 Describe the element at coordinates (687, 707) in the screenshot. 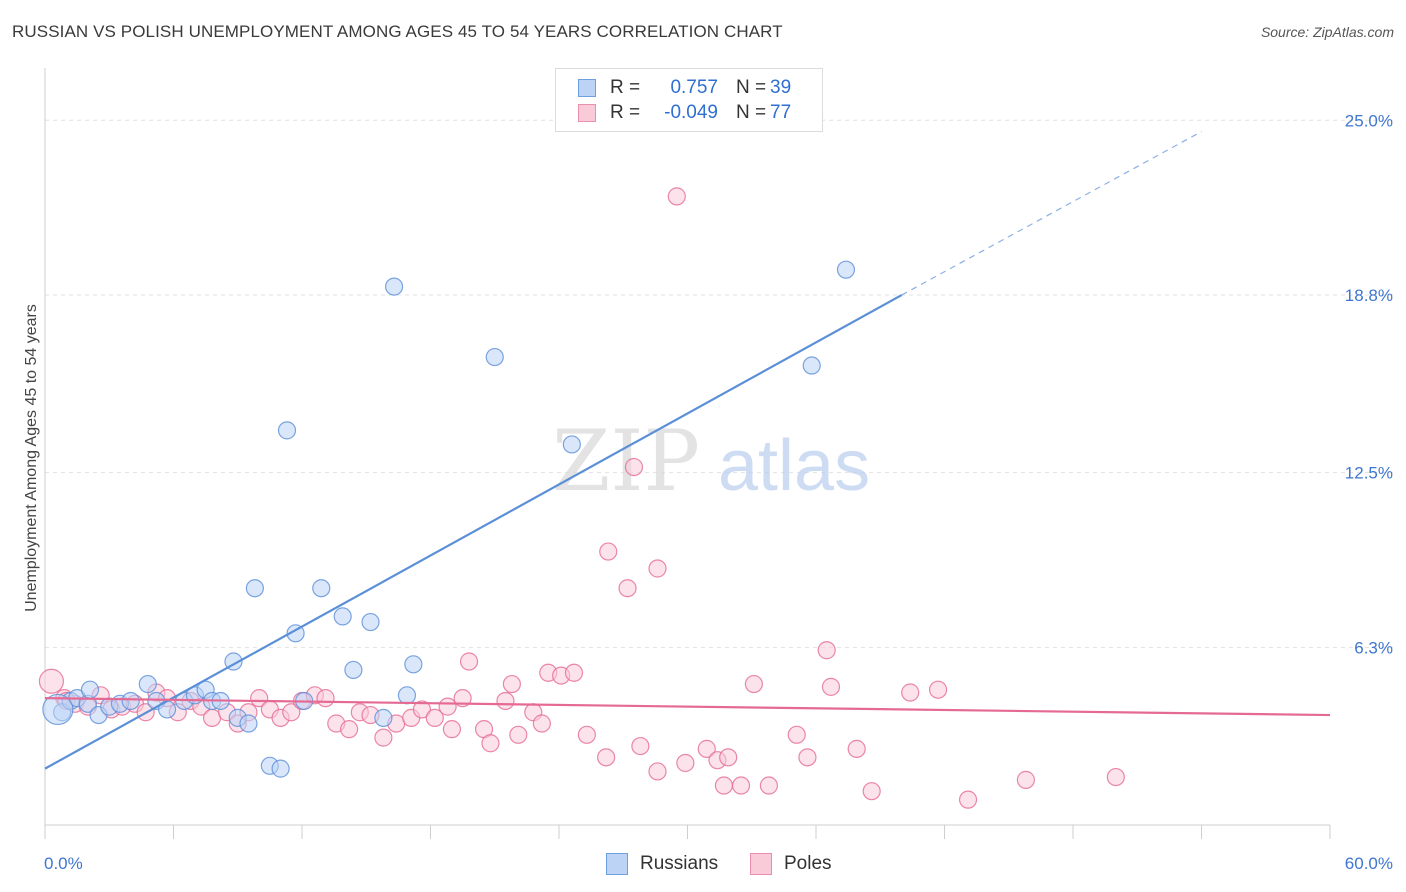

I see `poles-trend-line` at that location.